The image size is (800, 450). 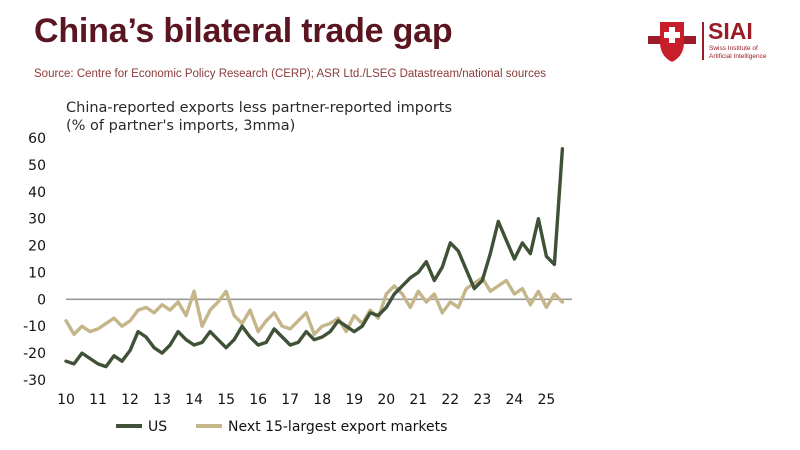 What do you see at coordinates (450, 400) in the screenshot?
I see `x-tick-label: 22` at bounding box center [450, 400].